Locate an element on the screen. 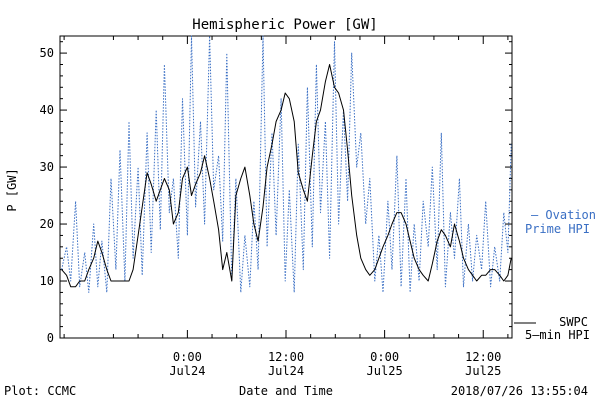 The width and height of the screenshot is (600, 400). footer-timestamp: 2018/07/26 13:55:04 is located at coordinates (519, 391).